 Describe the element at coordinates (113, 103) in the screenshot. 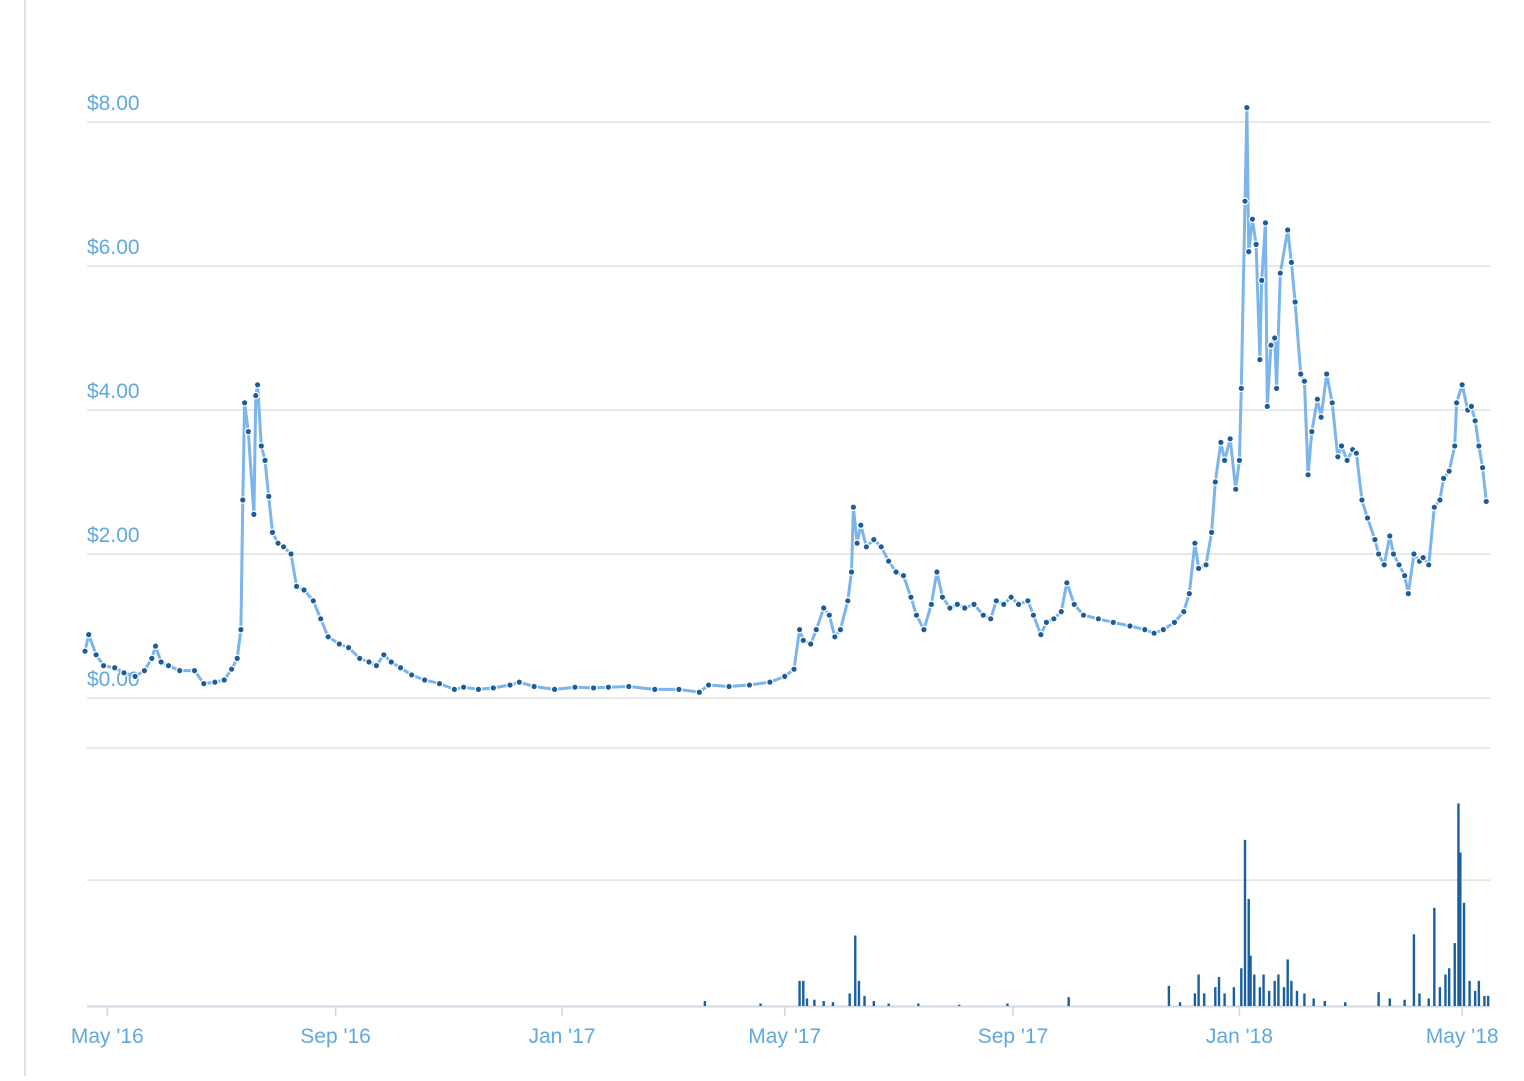

I see `y-tick-label: $8.00` at that location.